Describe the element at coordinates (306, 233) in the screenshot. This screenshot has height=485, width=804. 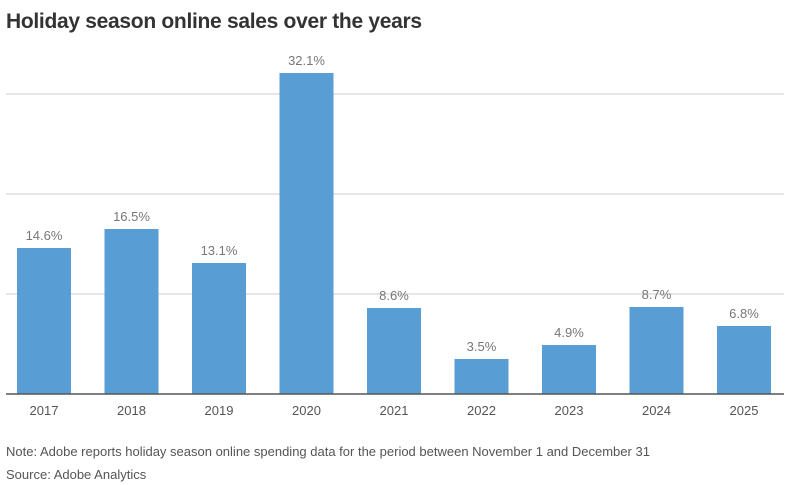
I see `bar-2020` at that location.